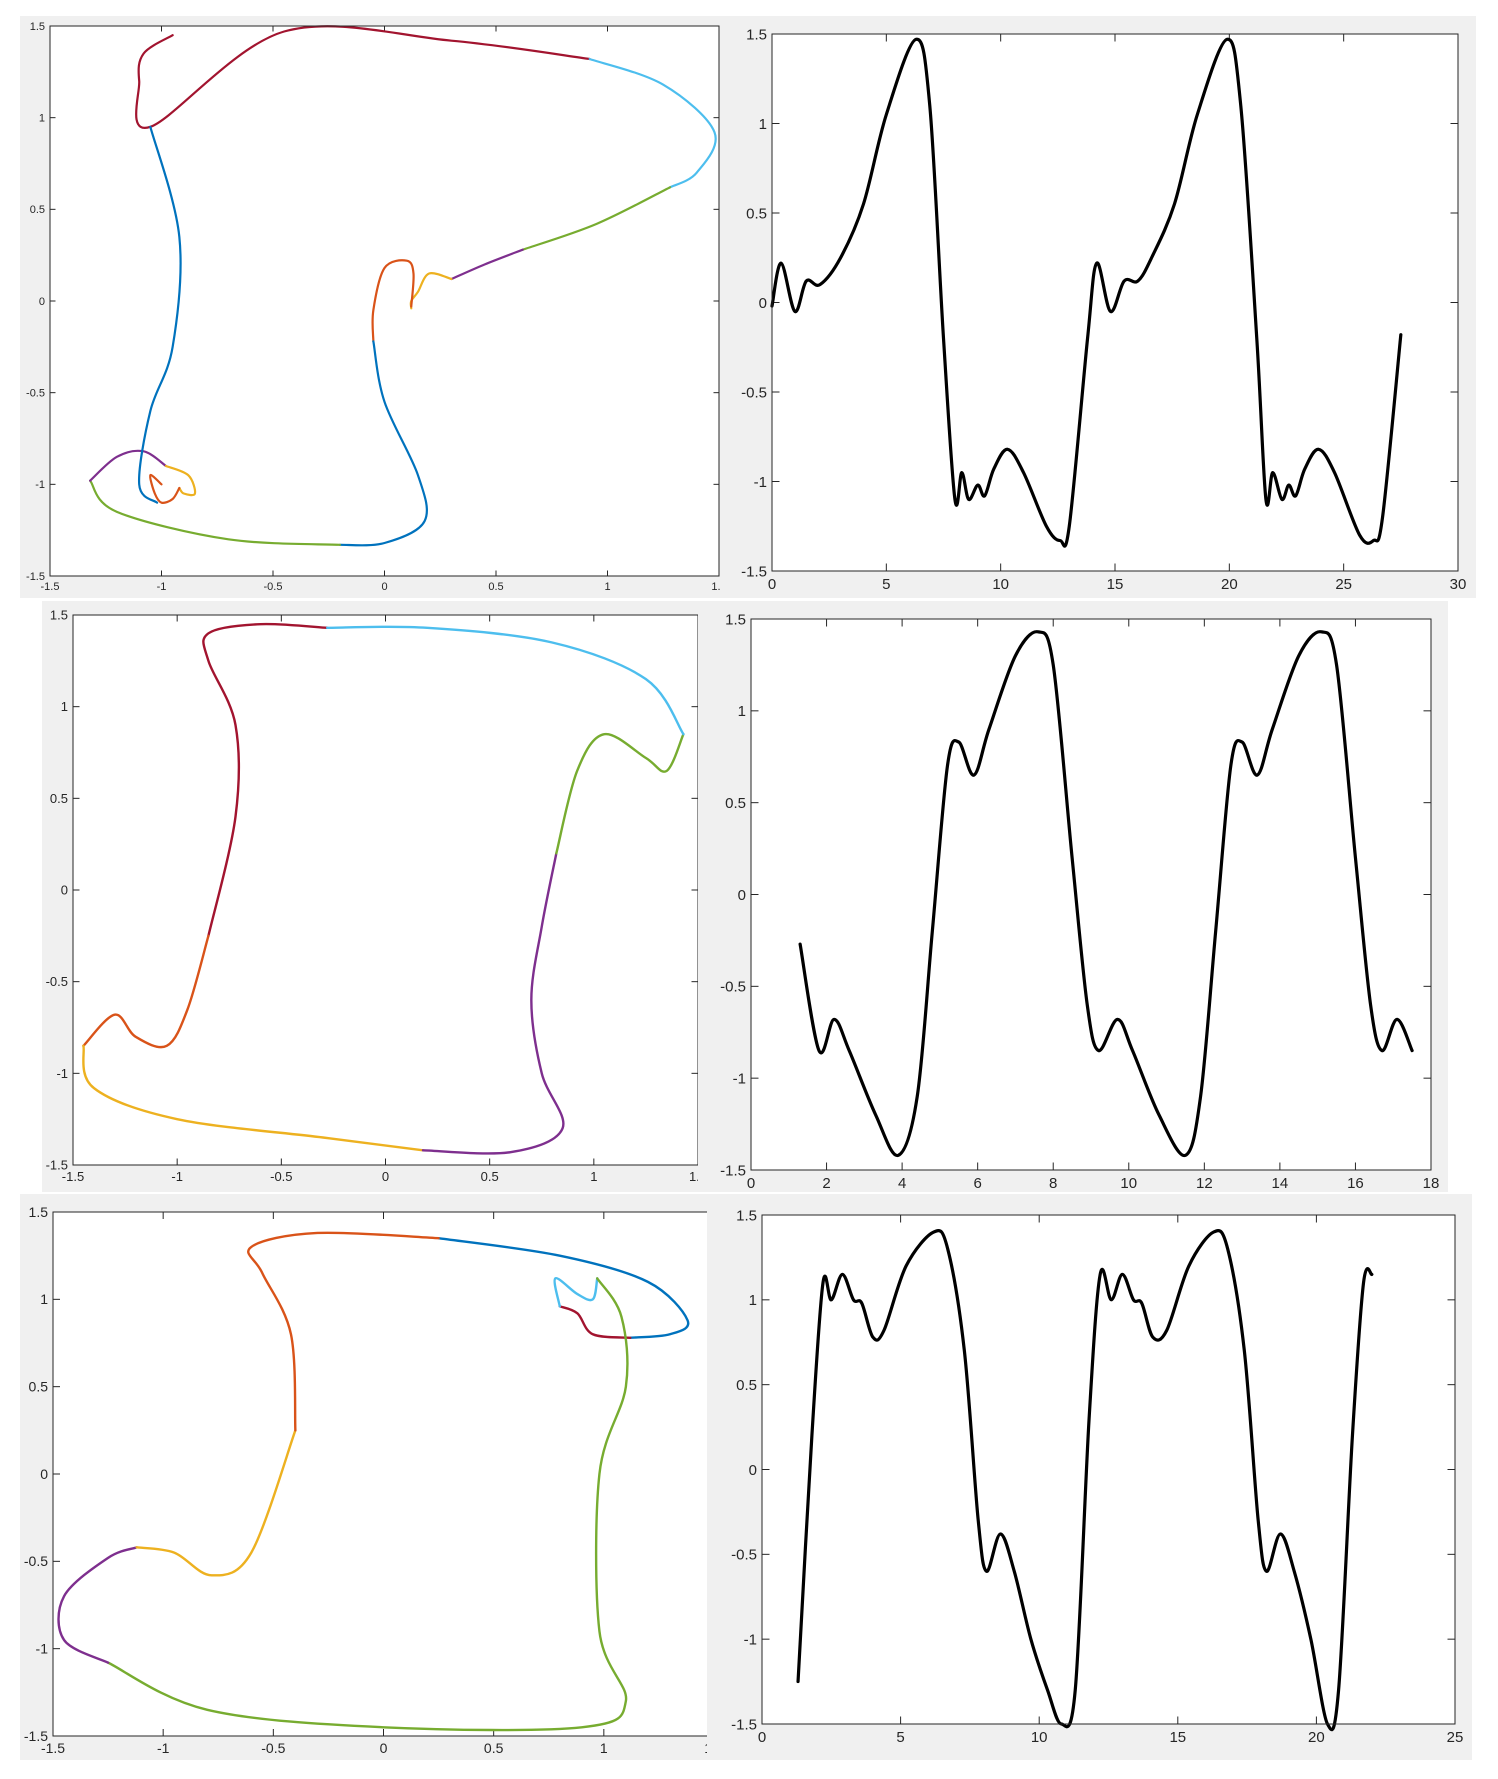 The width and height of the screenshot is (1498, 1779). Describe the element at coordinates (977, 1183) in the screenshot. I see `x-tick-label: 6` at that location.